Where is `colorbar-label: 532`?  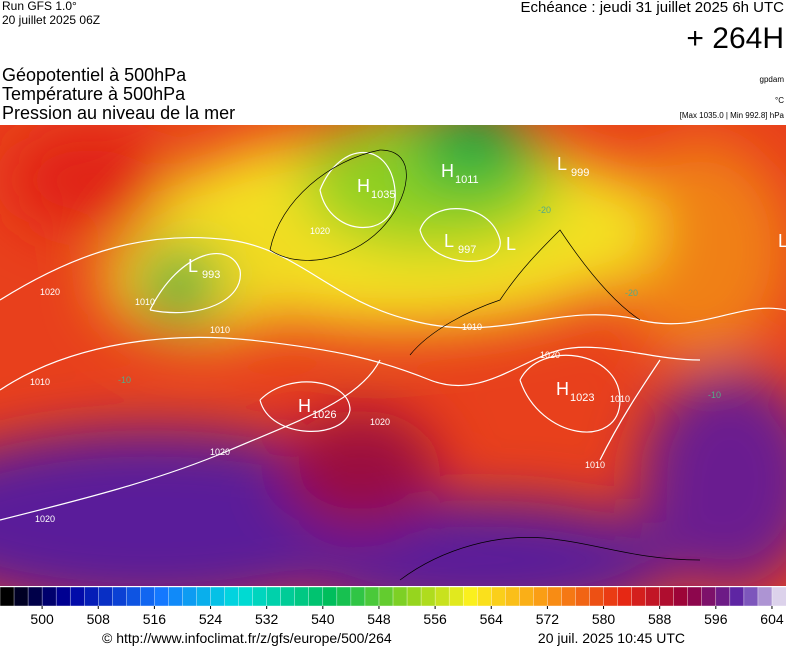
colorbar-label: 532 is located at coordinates (267, 619).